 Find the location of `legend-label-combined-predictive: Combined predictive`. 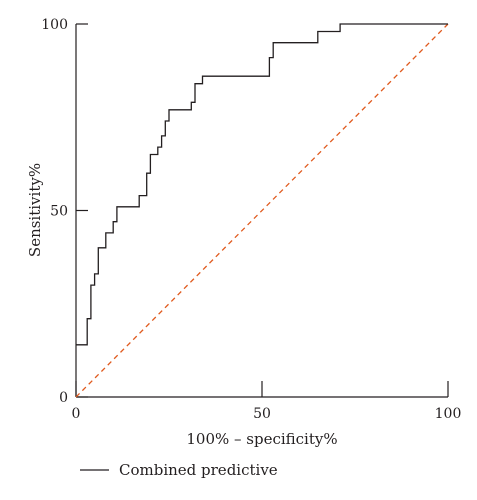

legend-label-combined-predictive: Combined predictive is located at coordinates (198, 470).